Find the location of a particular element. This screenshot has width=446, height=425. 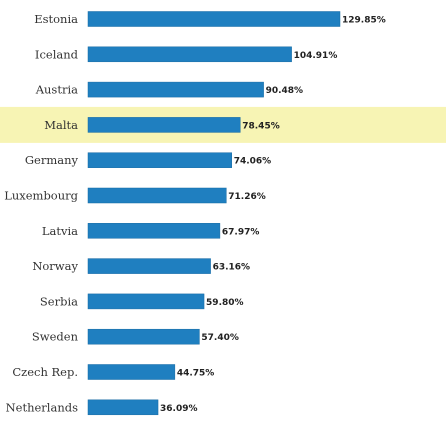

category-label-austria: Austria is located at coordinates (56, 90).